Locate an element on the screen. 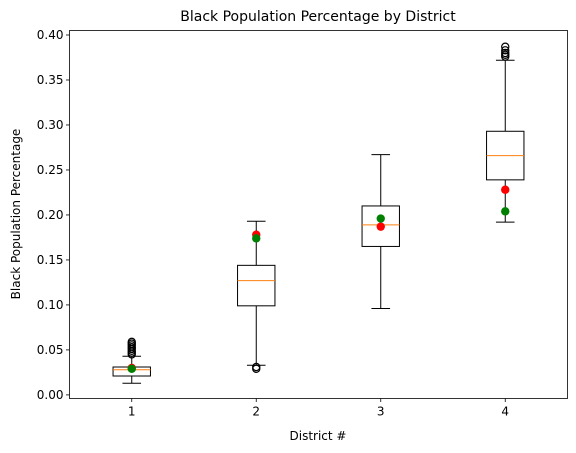 This screenshot has height=453, width=576. y-tick-label: 0.00 is located at coordinates (50, 395).